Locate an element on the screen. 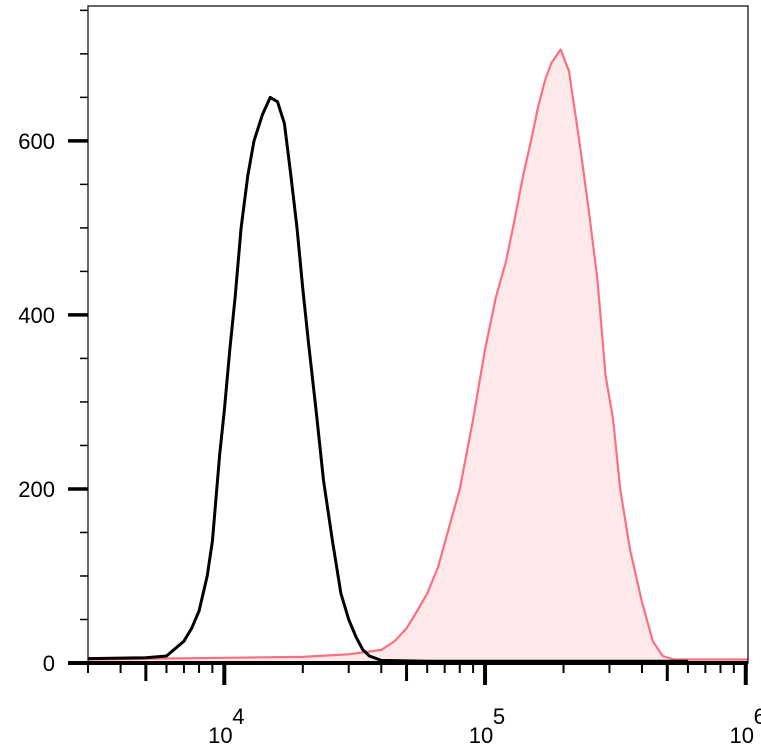  y-tick-label: 400 is located at coordinates (36, 315).